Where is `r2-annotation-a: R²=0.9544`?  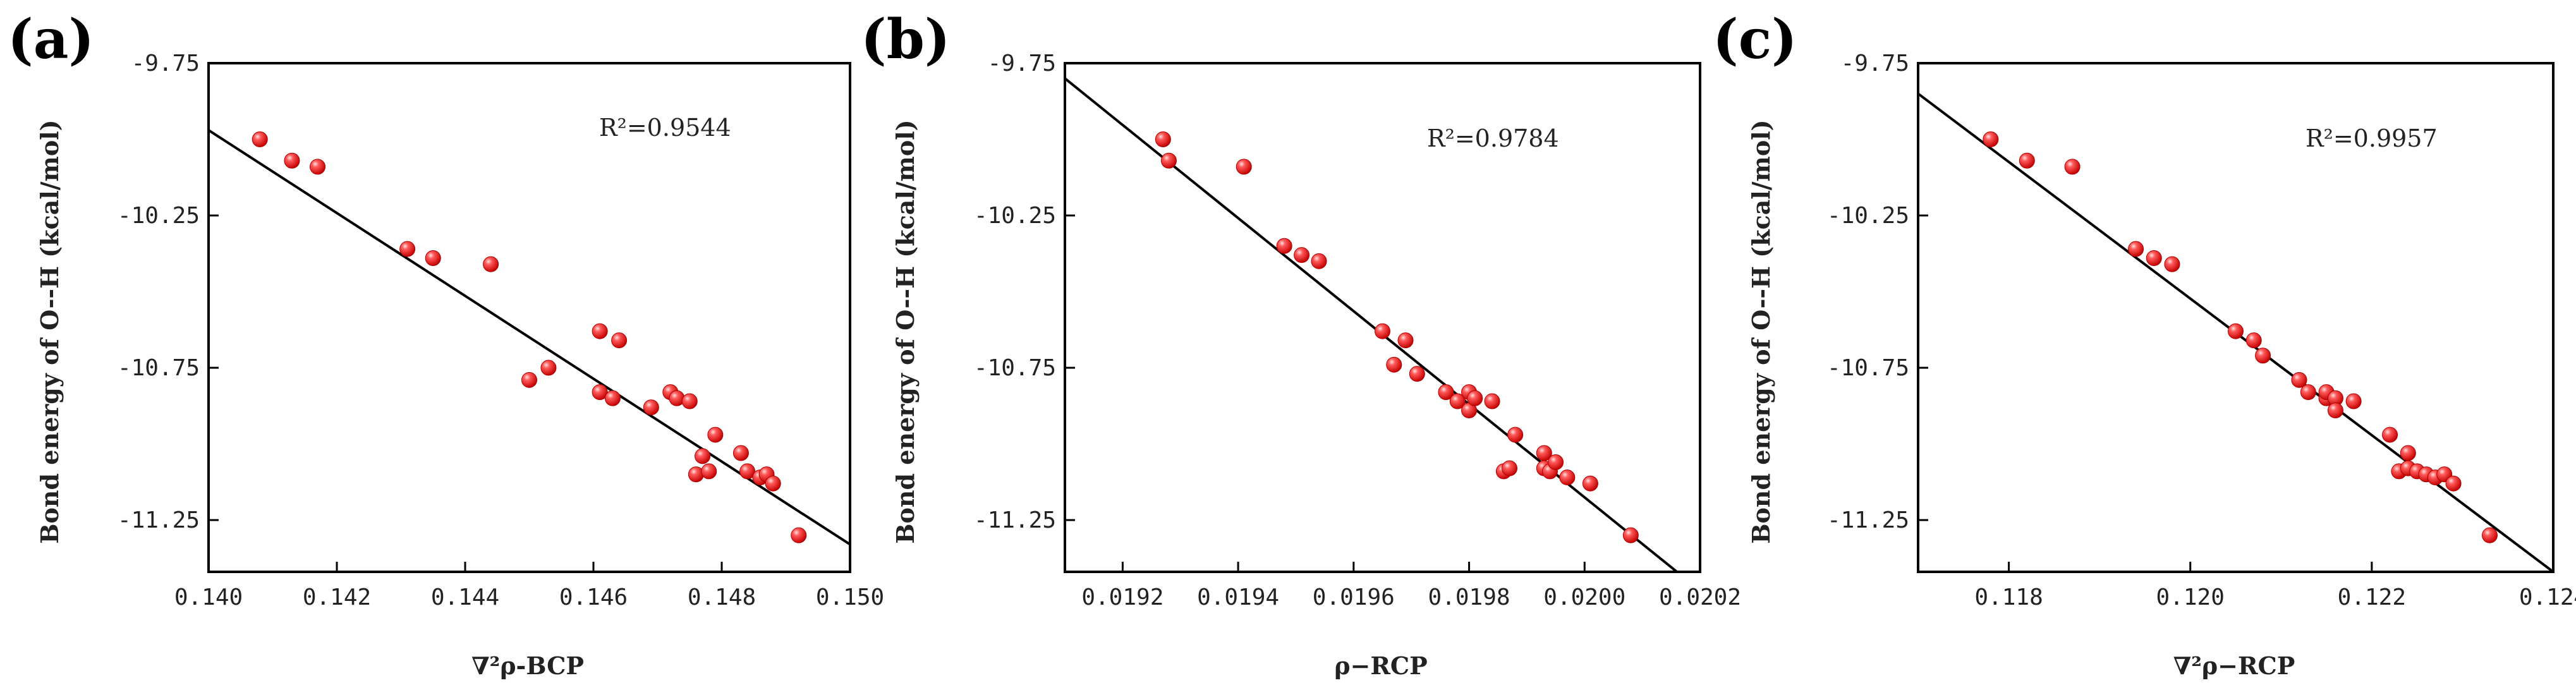 r2-annotation-a: R²=0.9544 is located at coordinates (665, 128).